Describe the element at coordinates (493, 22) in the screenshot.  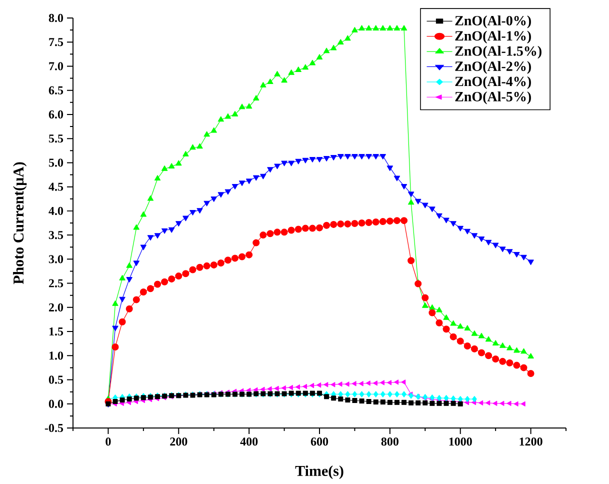
I see `legend-label: ZnO(Al-0%)` at that location.